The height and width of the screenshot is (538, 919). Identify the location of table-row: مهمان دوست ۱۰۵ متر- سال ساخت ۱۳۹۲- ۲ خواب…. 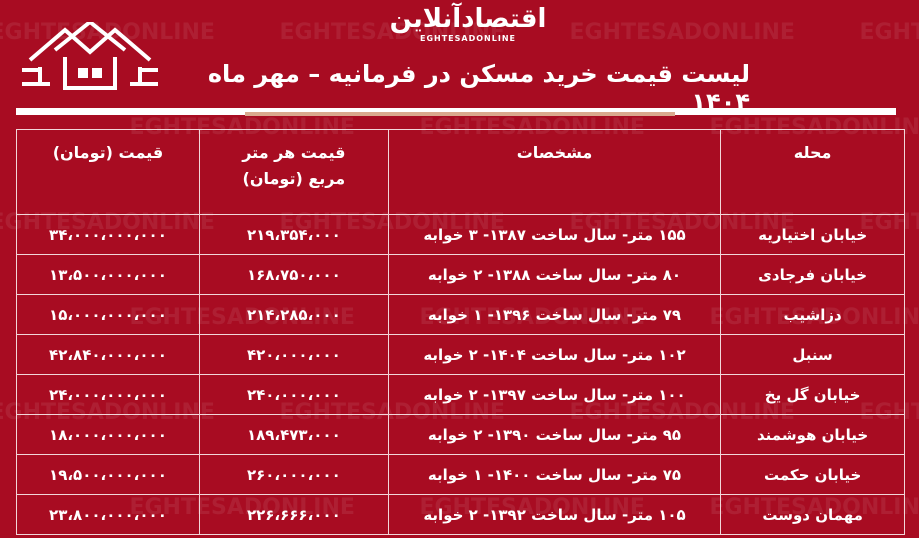
(460, 514).